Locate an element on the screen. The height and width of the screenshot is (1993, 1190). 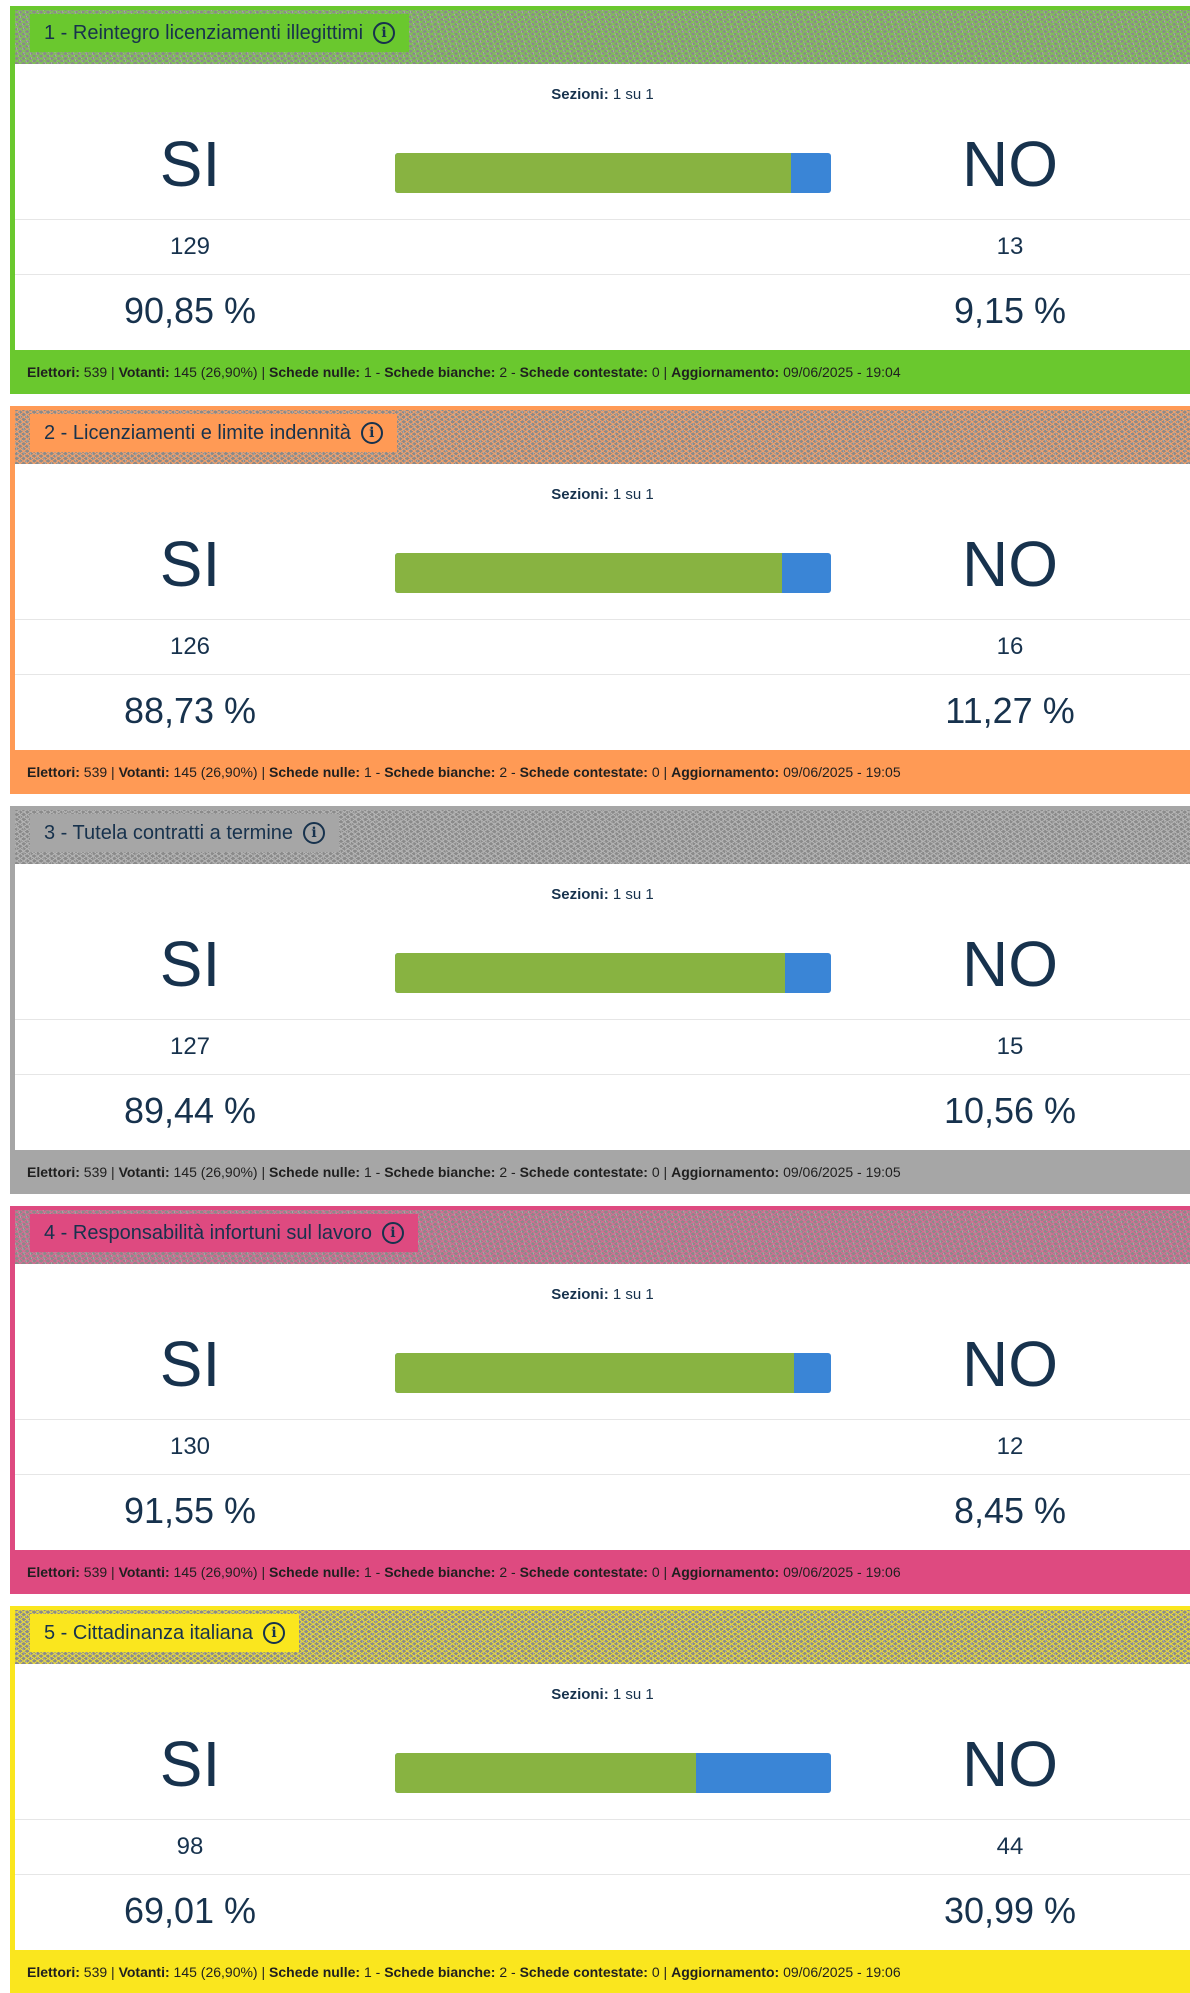
referendum-title-tag: 5 - Cittadinanza italiana i is located at coordinates (165, 1633).